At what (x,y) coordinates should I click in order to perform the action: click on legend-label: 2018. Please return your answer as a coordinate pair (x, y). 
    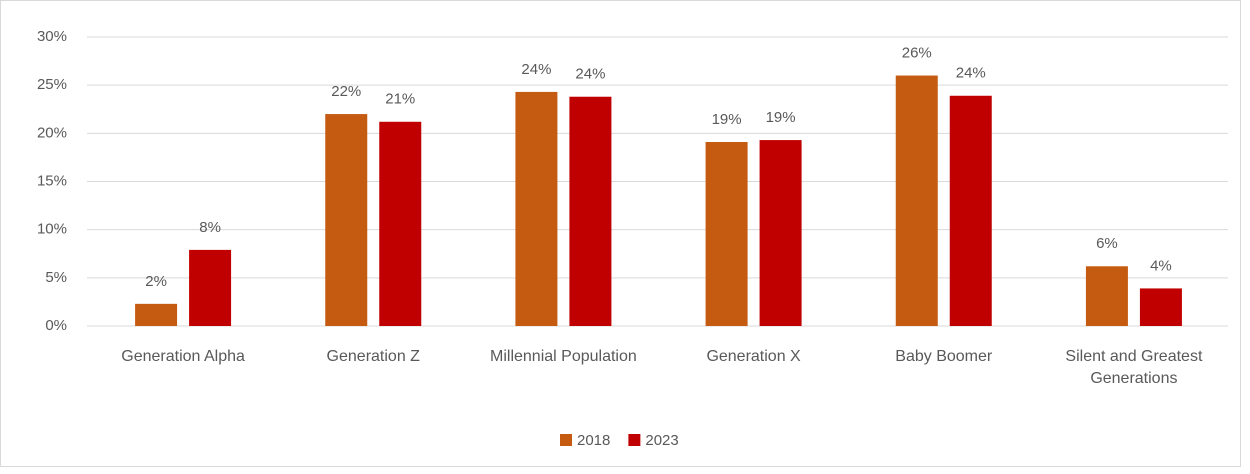
    Looking at the image, I should click on (593, 440).